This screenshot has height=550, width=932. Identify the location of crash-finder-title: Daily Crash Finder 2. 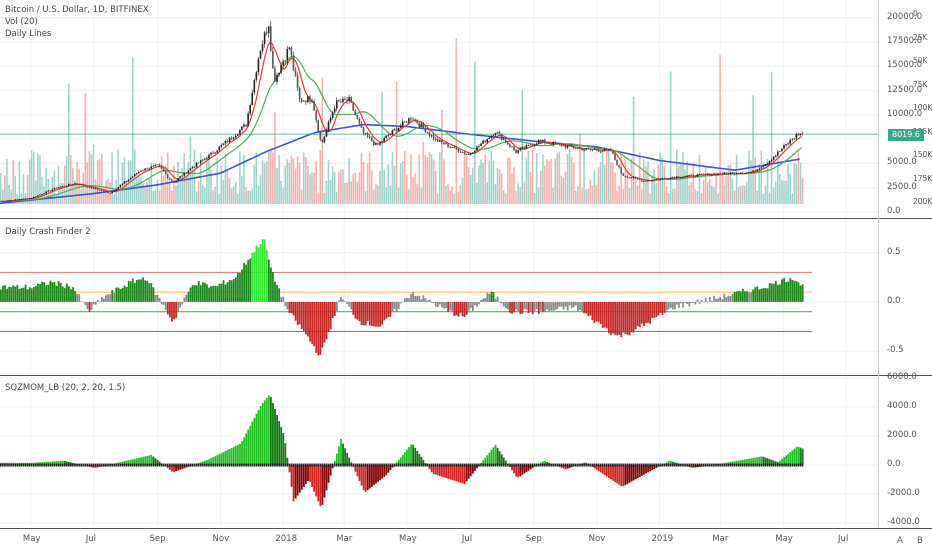
(48, 232).